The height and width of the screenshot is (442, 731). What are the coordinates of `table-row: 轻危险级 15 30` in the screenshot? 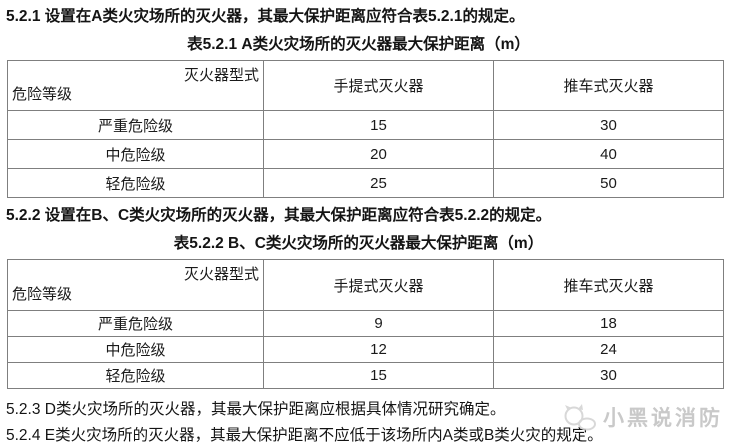 It's located at (365, 375).